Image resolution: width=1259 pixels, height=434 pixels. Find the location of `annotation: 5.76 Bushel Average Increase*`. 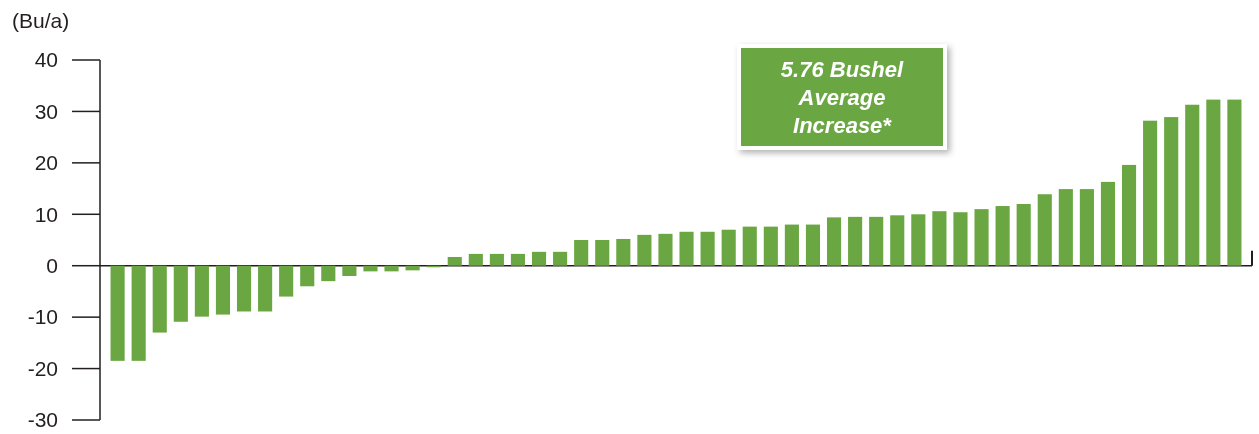

annotation: 5.76 Bushel Average Increase* is located at coordinates (842, 97).